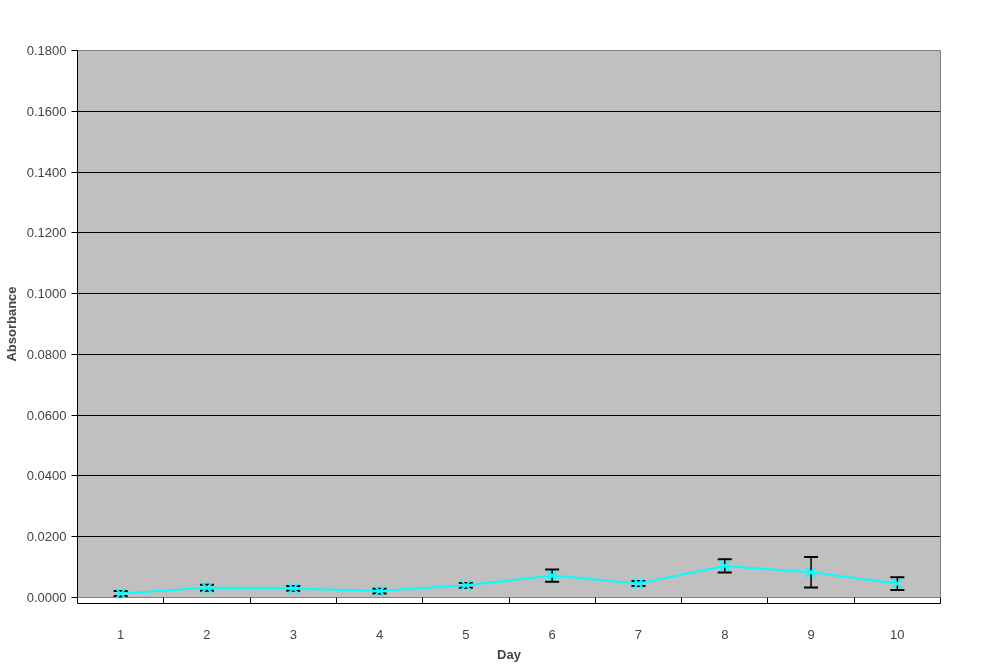 This screenshot has height=670, width=1006. What do you see at coordinates (46, 233) in the screenshot?
I see `y-tick-label: 0.1200` at bounding box center [46, 233].